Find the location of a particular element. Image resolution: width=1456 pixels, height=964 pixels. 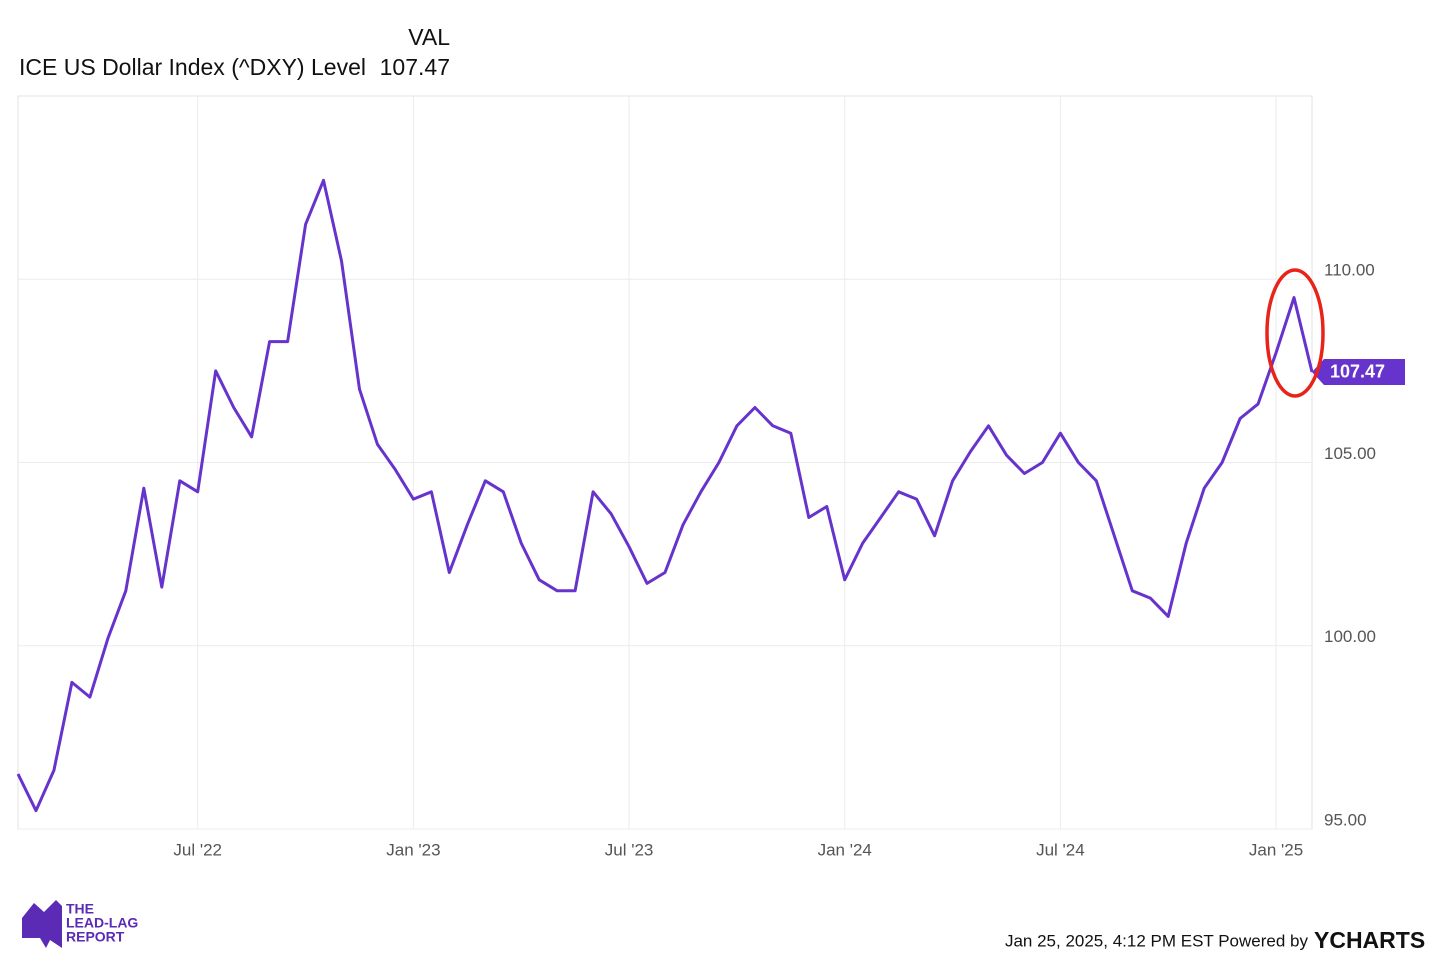

logo-icon is located at coordinates (42, 924).